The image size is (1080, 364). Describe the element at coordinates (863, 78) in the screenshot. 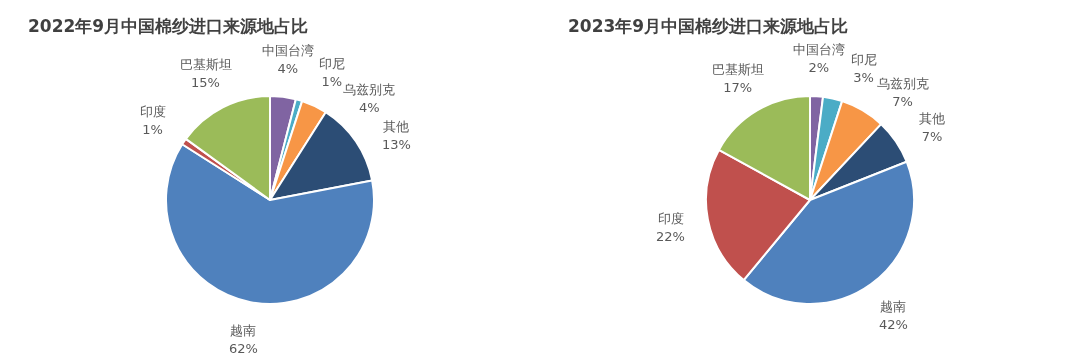

I see `data-label: 3%` at that location.